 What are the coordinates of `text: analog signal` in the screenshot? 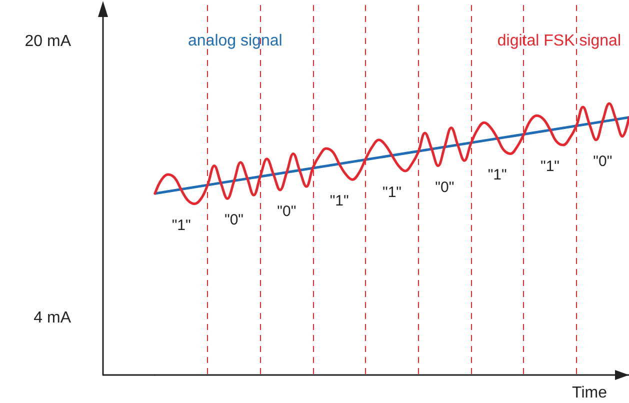 It's located at (235, 41).